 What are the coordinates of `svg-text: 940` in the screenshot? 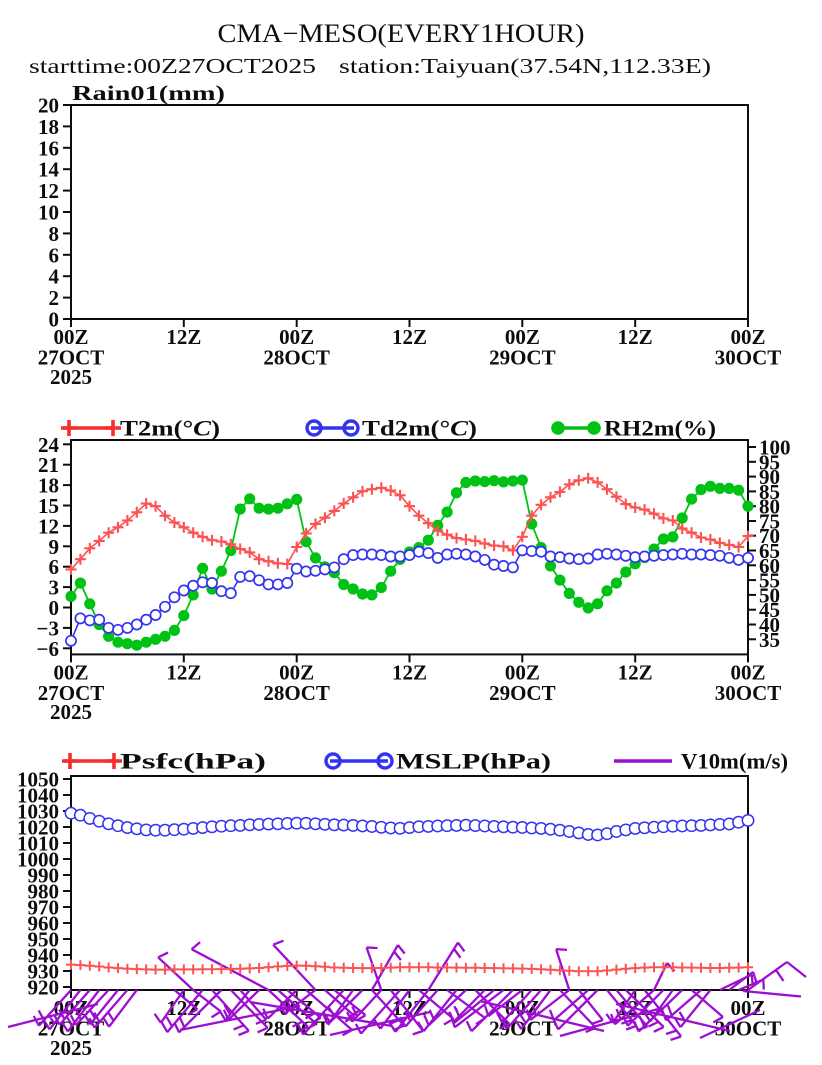 It's located at (44, 956).